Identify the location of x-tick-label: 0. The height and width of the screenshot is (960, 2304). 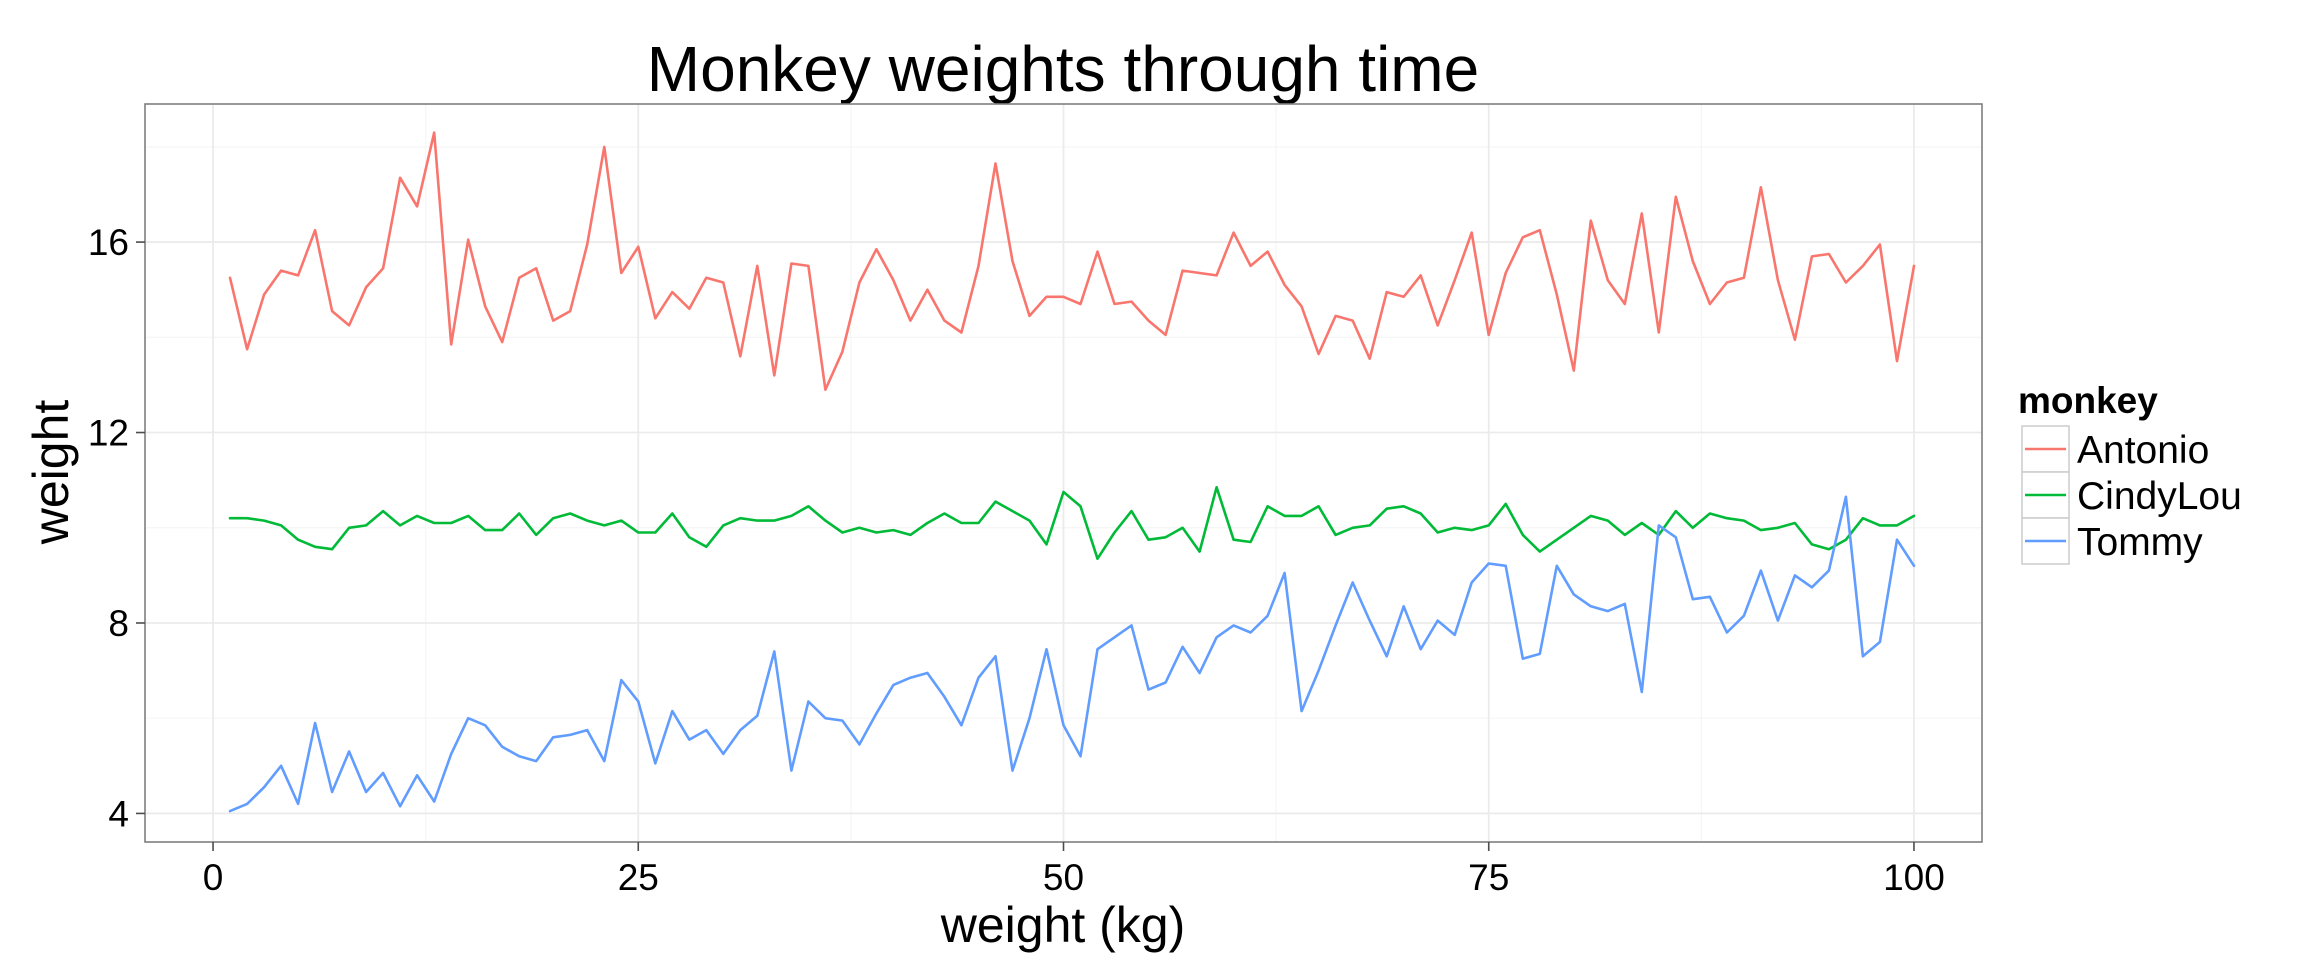
(213, 877).